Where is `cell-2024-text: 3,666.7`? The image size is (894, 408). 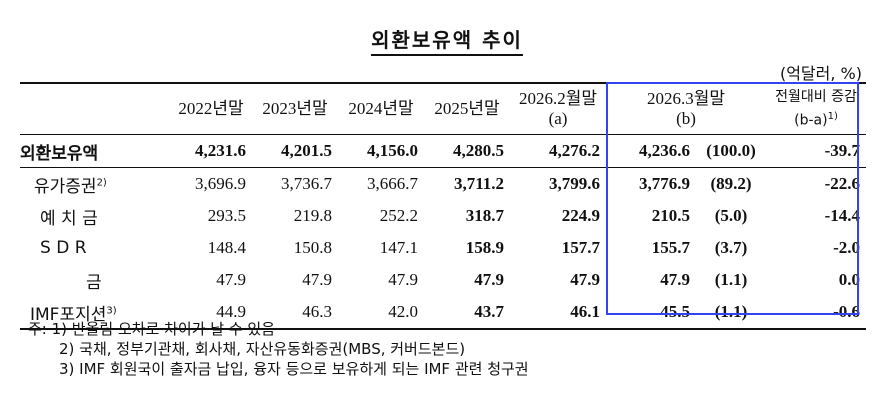
cell-2024-text: 3,666.7 is located at coordinates (392, 183).